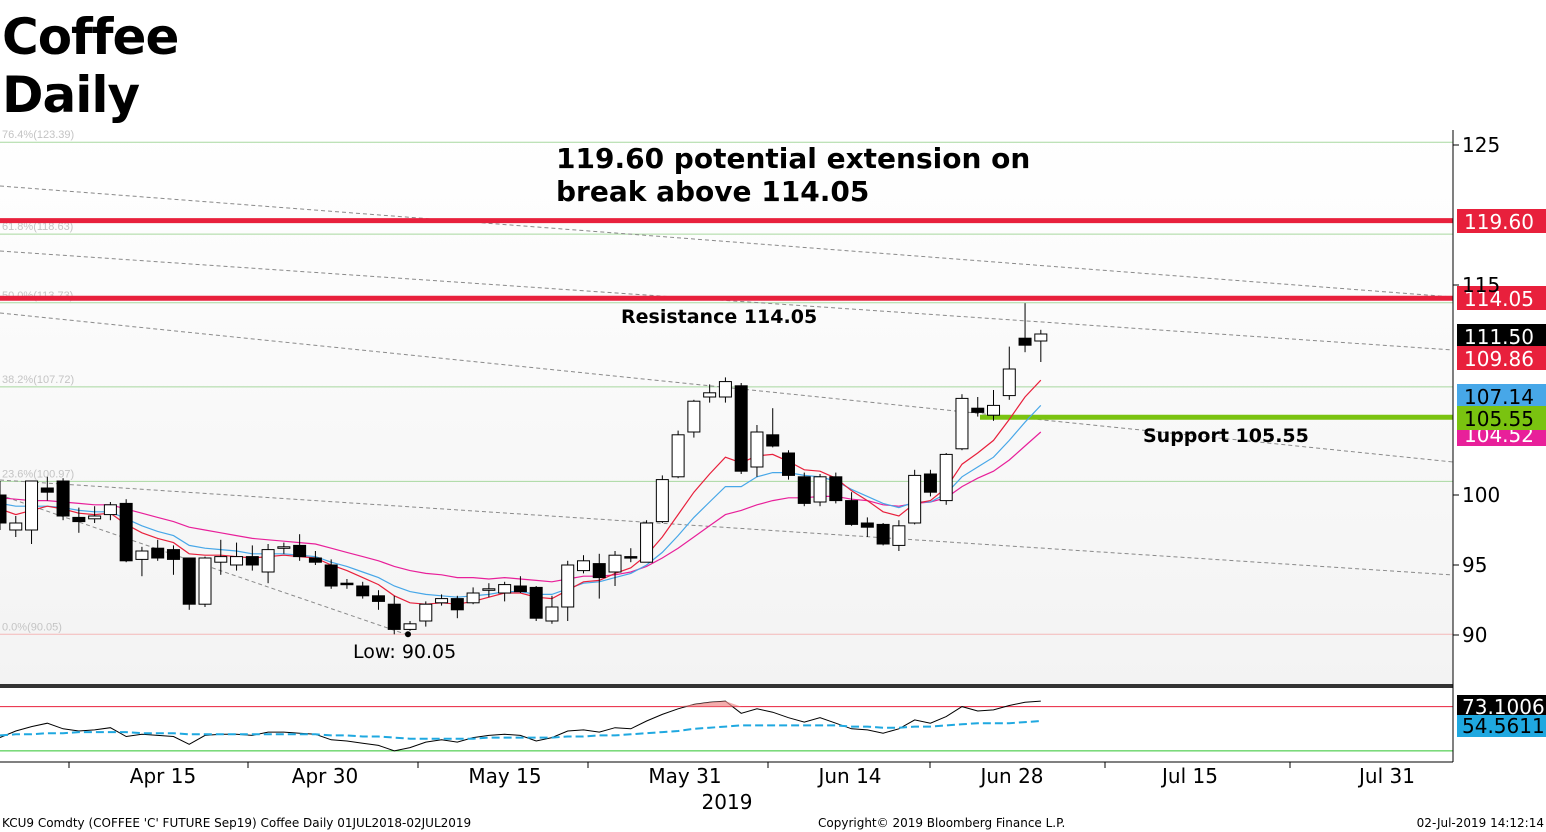 The image size is (1546, 832). What do you see at coordinates (1481, 285) in the screenshot?
I see `y-tick-label: 115` at bounding box center [1481, 285].